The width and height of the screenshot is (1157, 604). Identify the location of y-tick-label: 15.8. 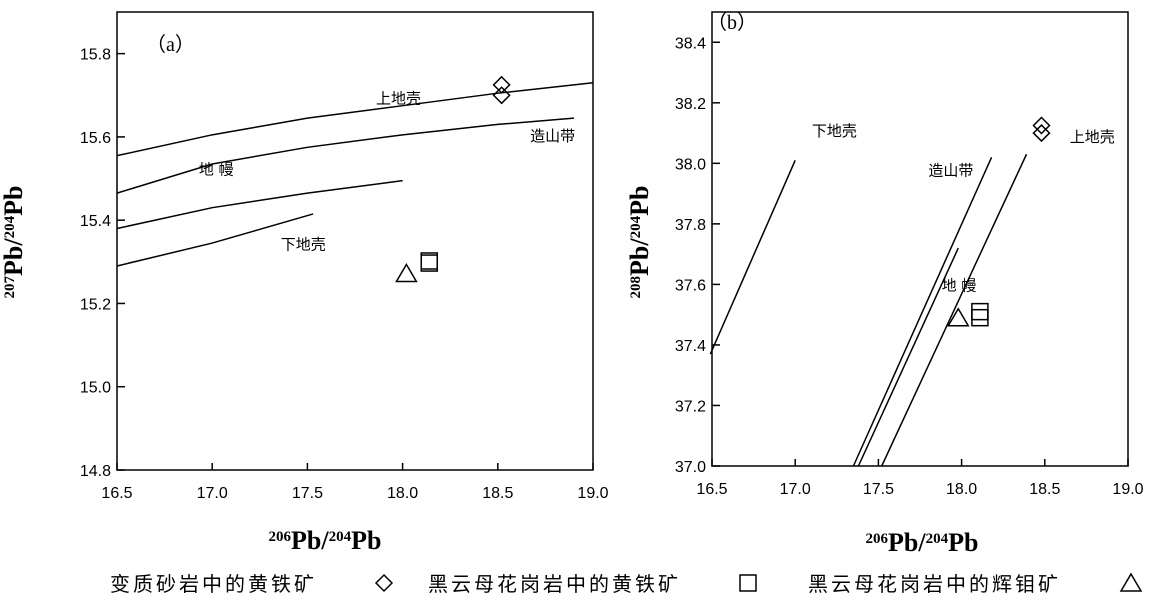
(95, 55).